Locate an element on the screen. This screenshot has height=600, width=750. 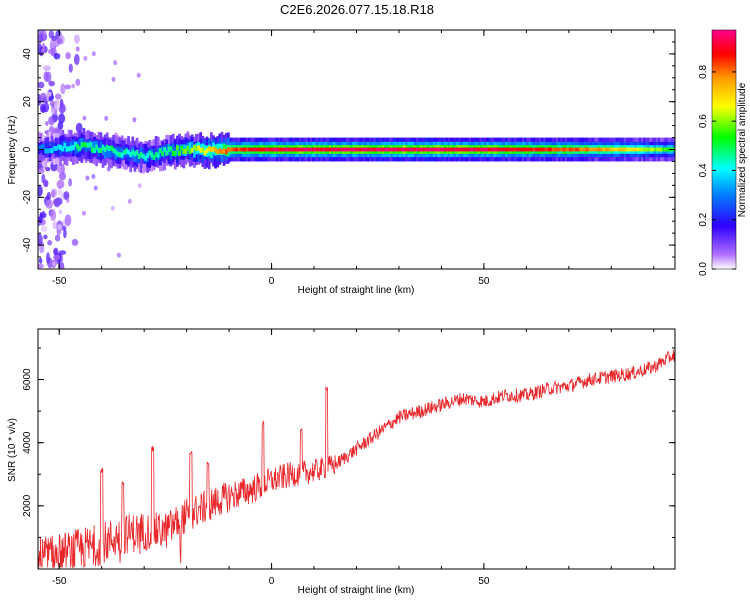
colorbar-tick-label: 0.8 is located at coordinates (703, 71).